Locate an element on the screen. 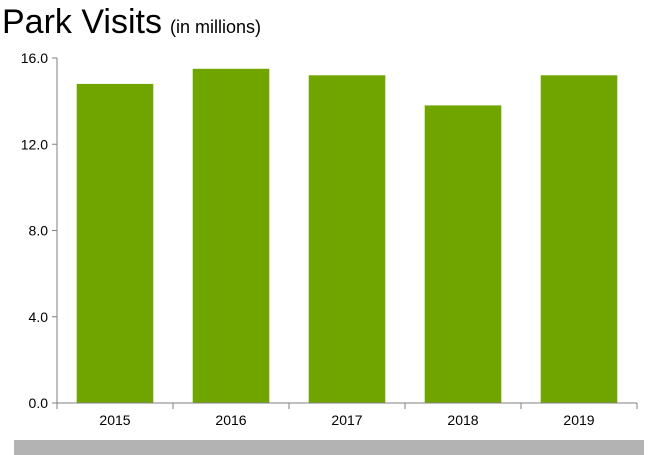  x-tick-label: 2017 is located at coordinates (346, 420).